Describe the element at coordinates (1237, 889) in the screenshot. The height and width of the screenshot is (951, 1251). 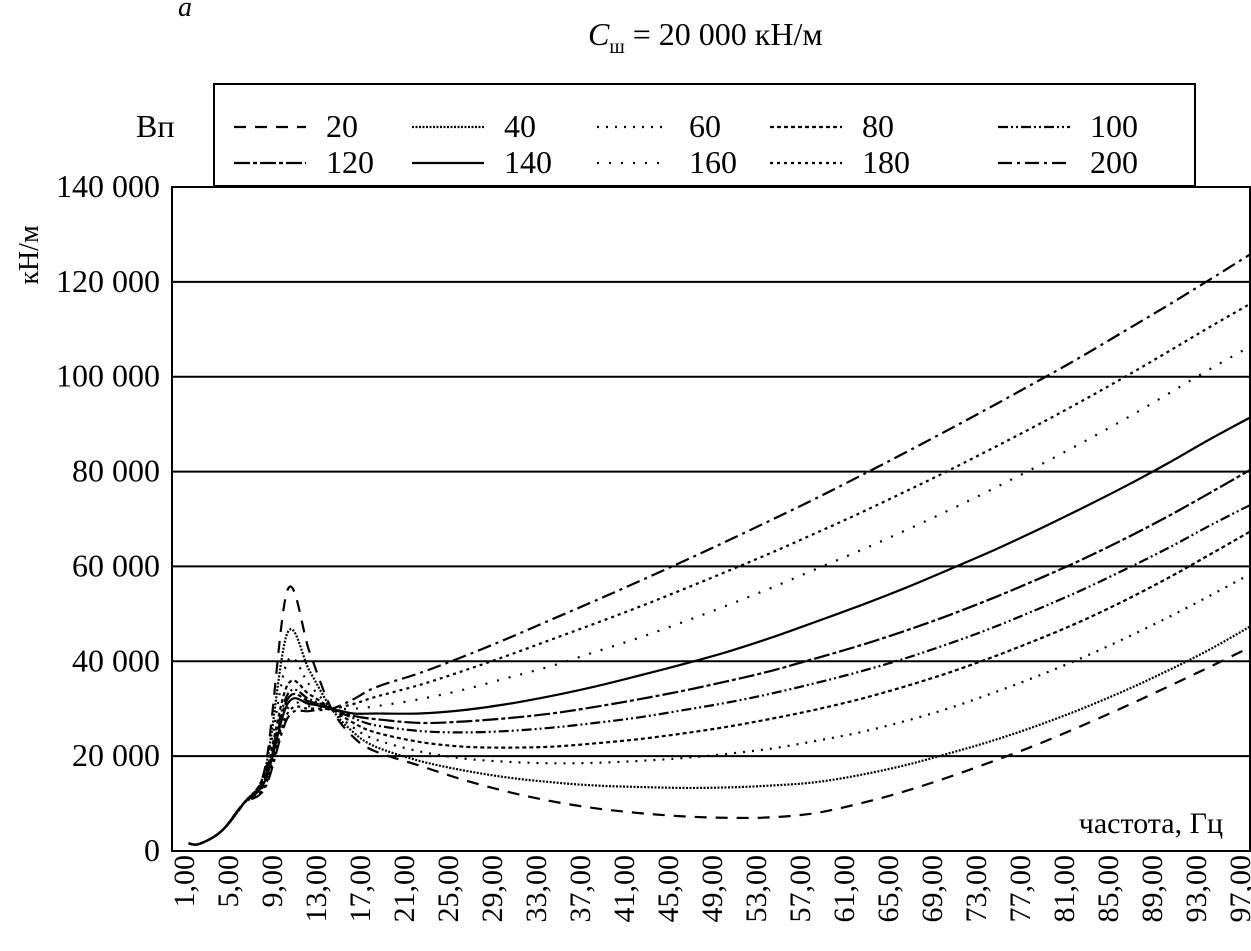
I see `x-tick-label: 97,00` at that location.